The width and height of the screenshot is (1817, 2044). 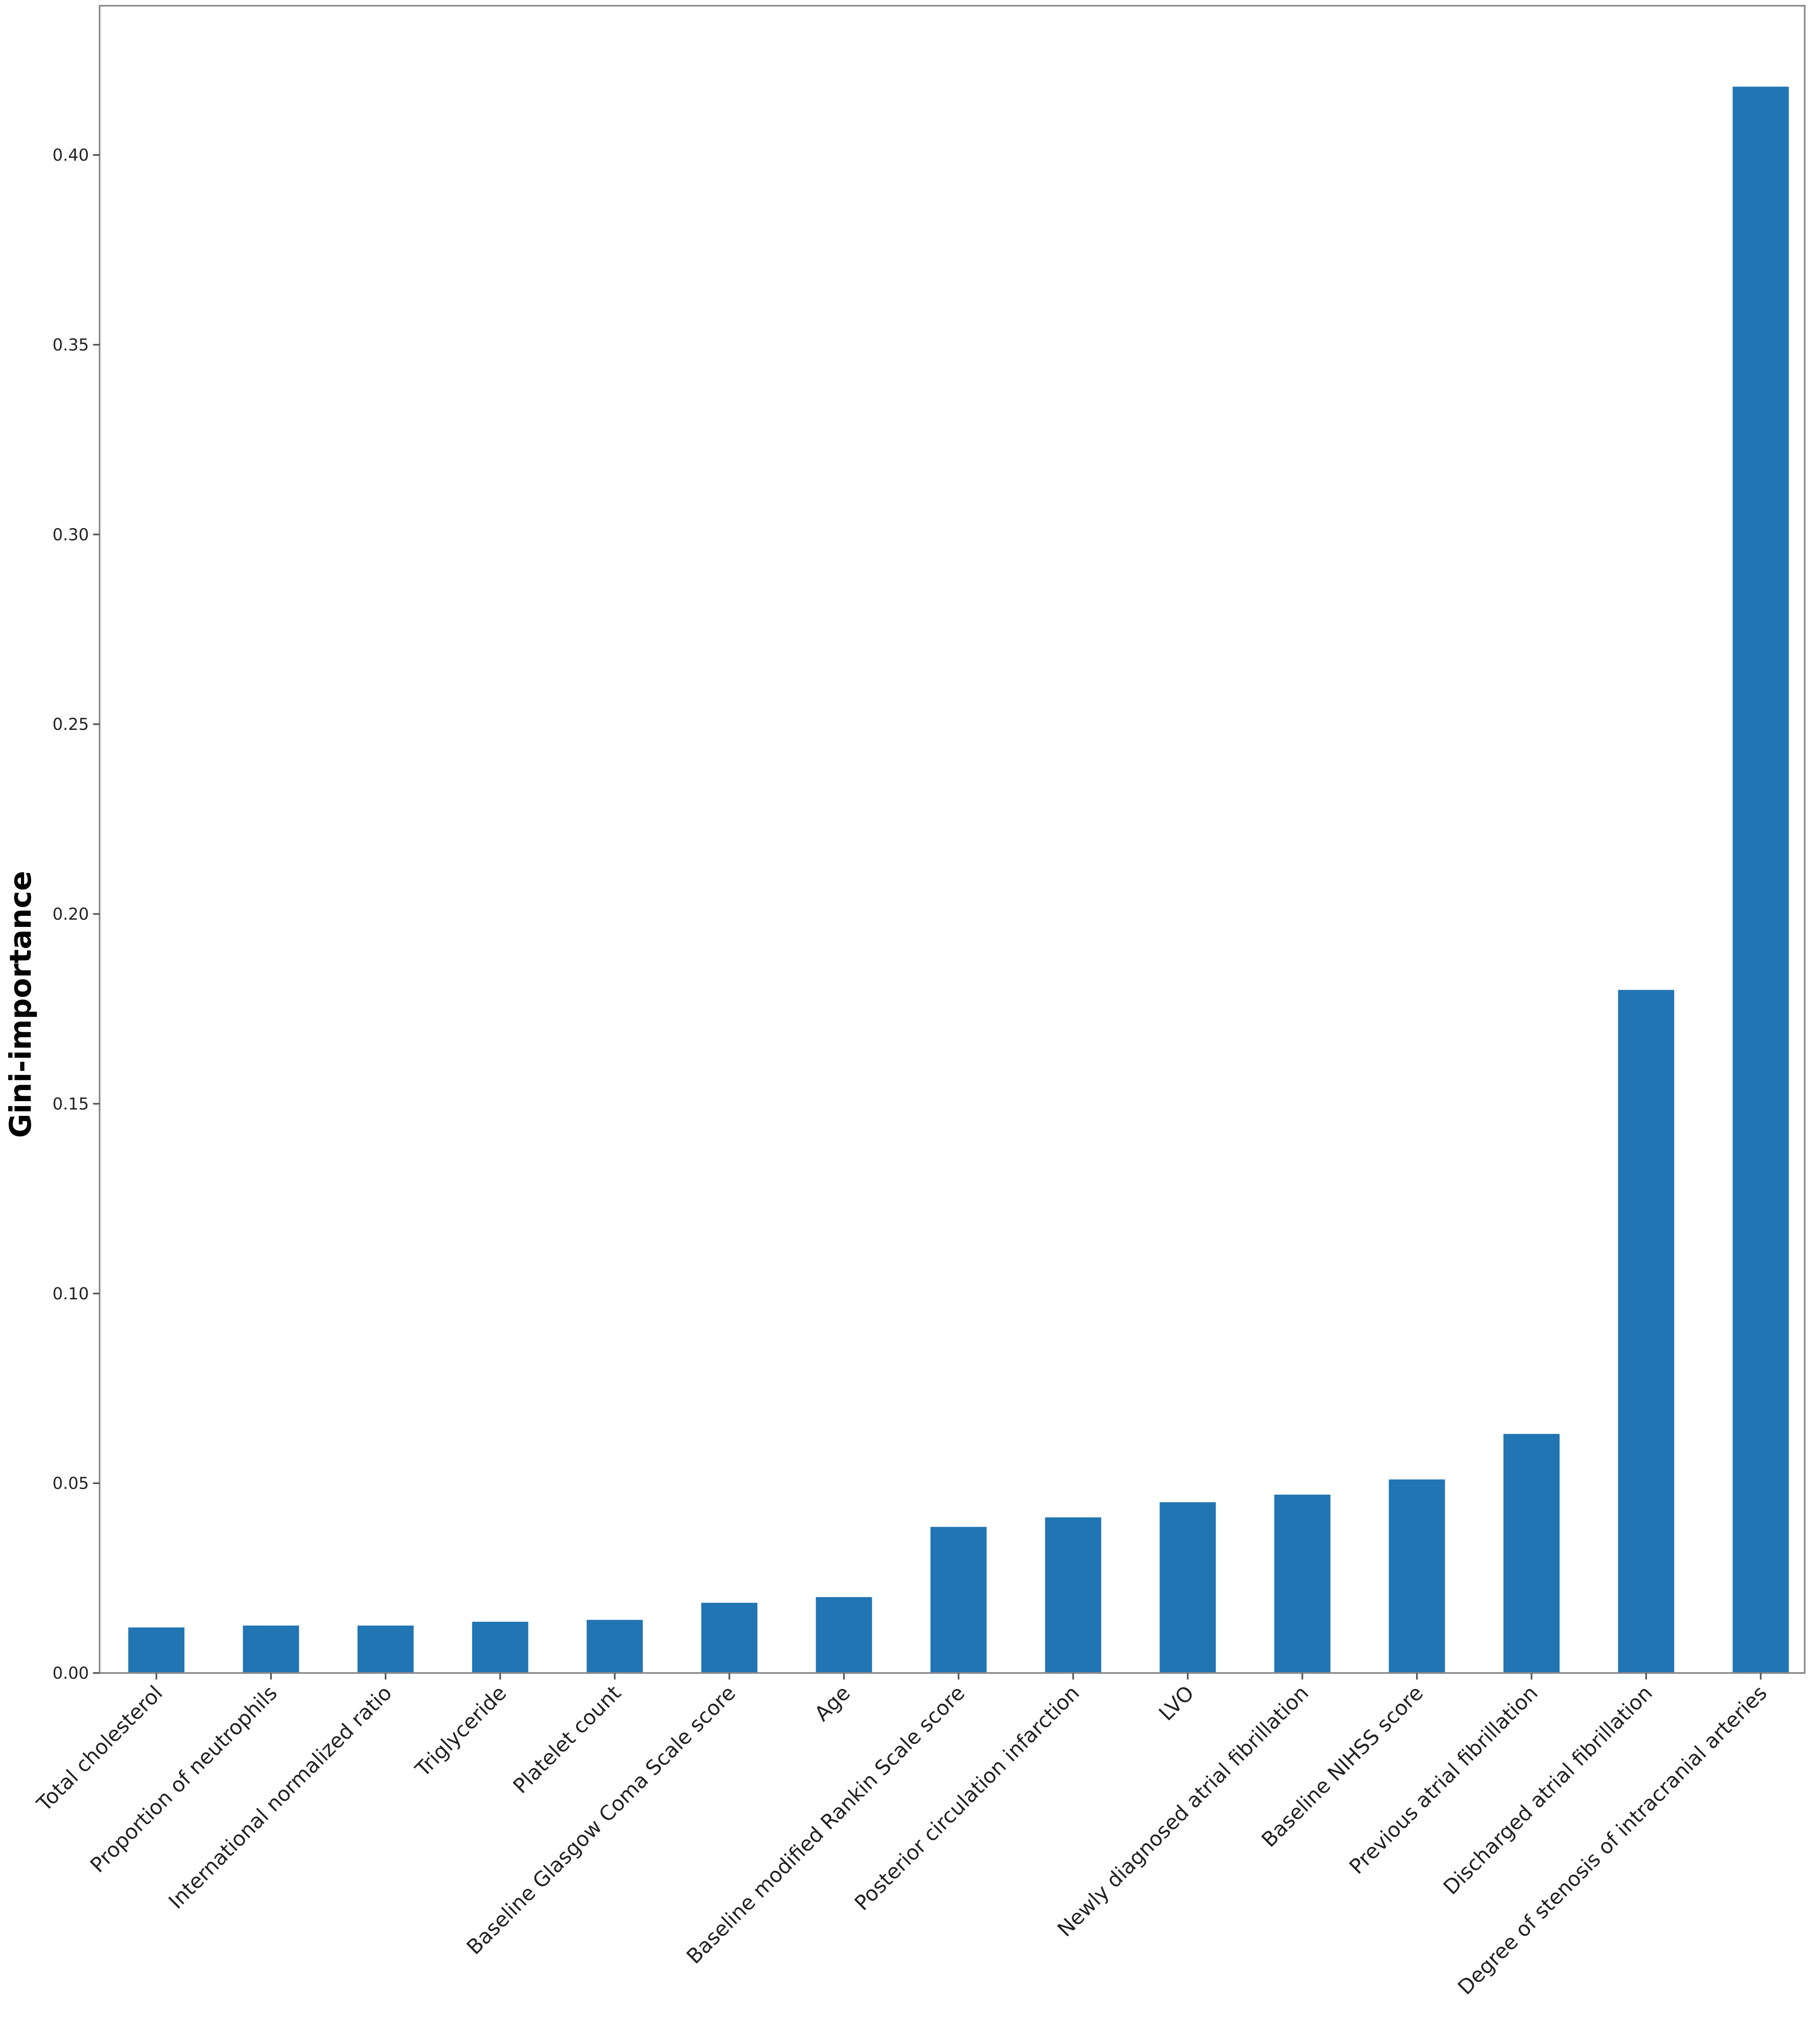 What do you see at coordinates (70, 1673) in the screenshot?
I see `y-tick-label: 0.00` at bounding box center [70, 1673].